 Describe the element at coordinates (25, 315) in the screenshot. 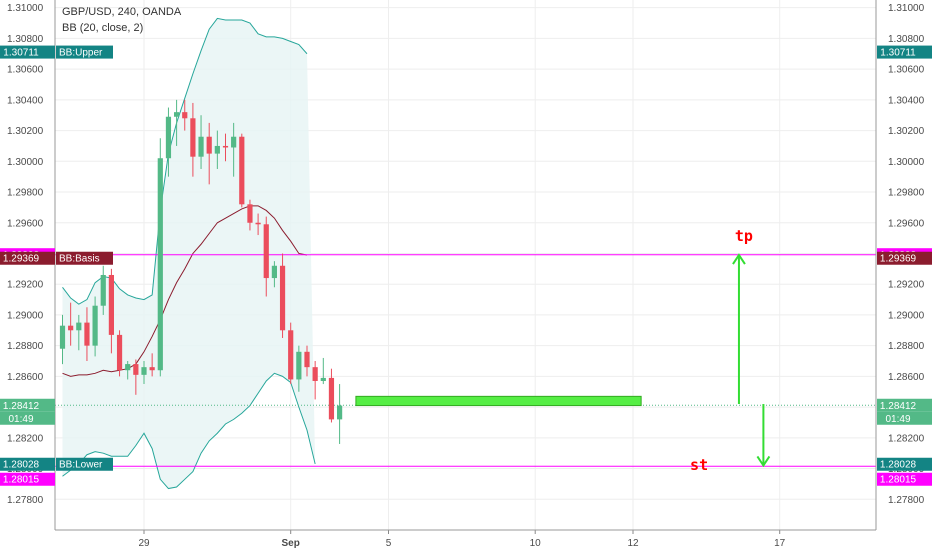

I see `y-tick-left: 1.29000` at that location.